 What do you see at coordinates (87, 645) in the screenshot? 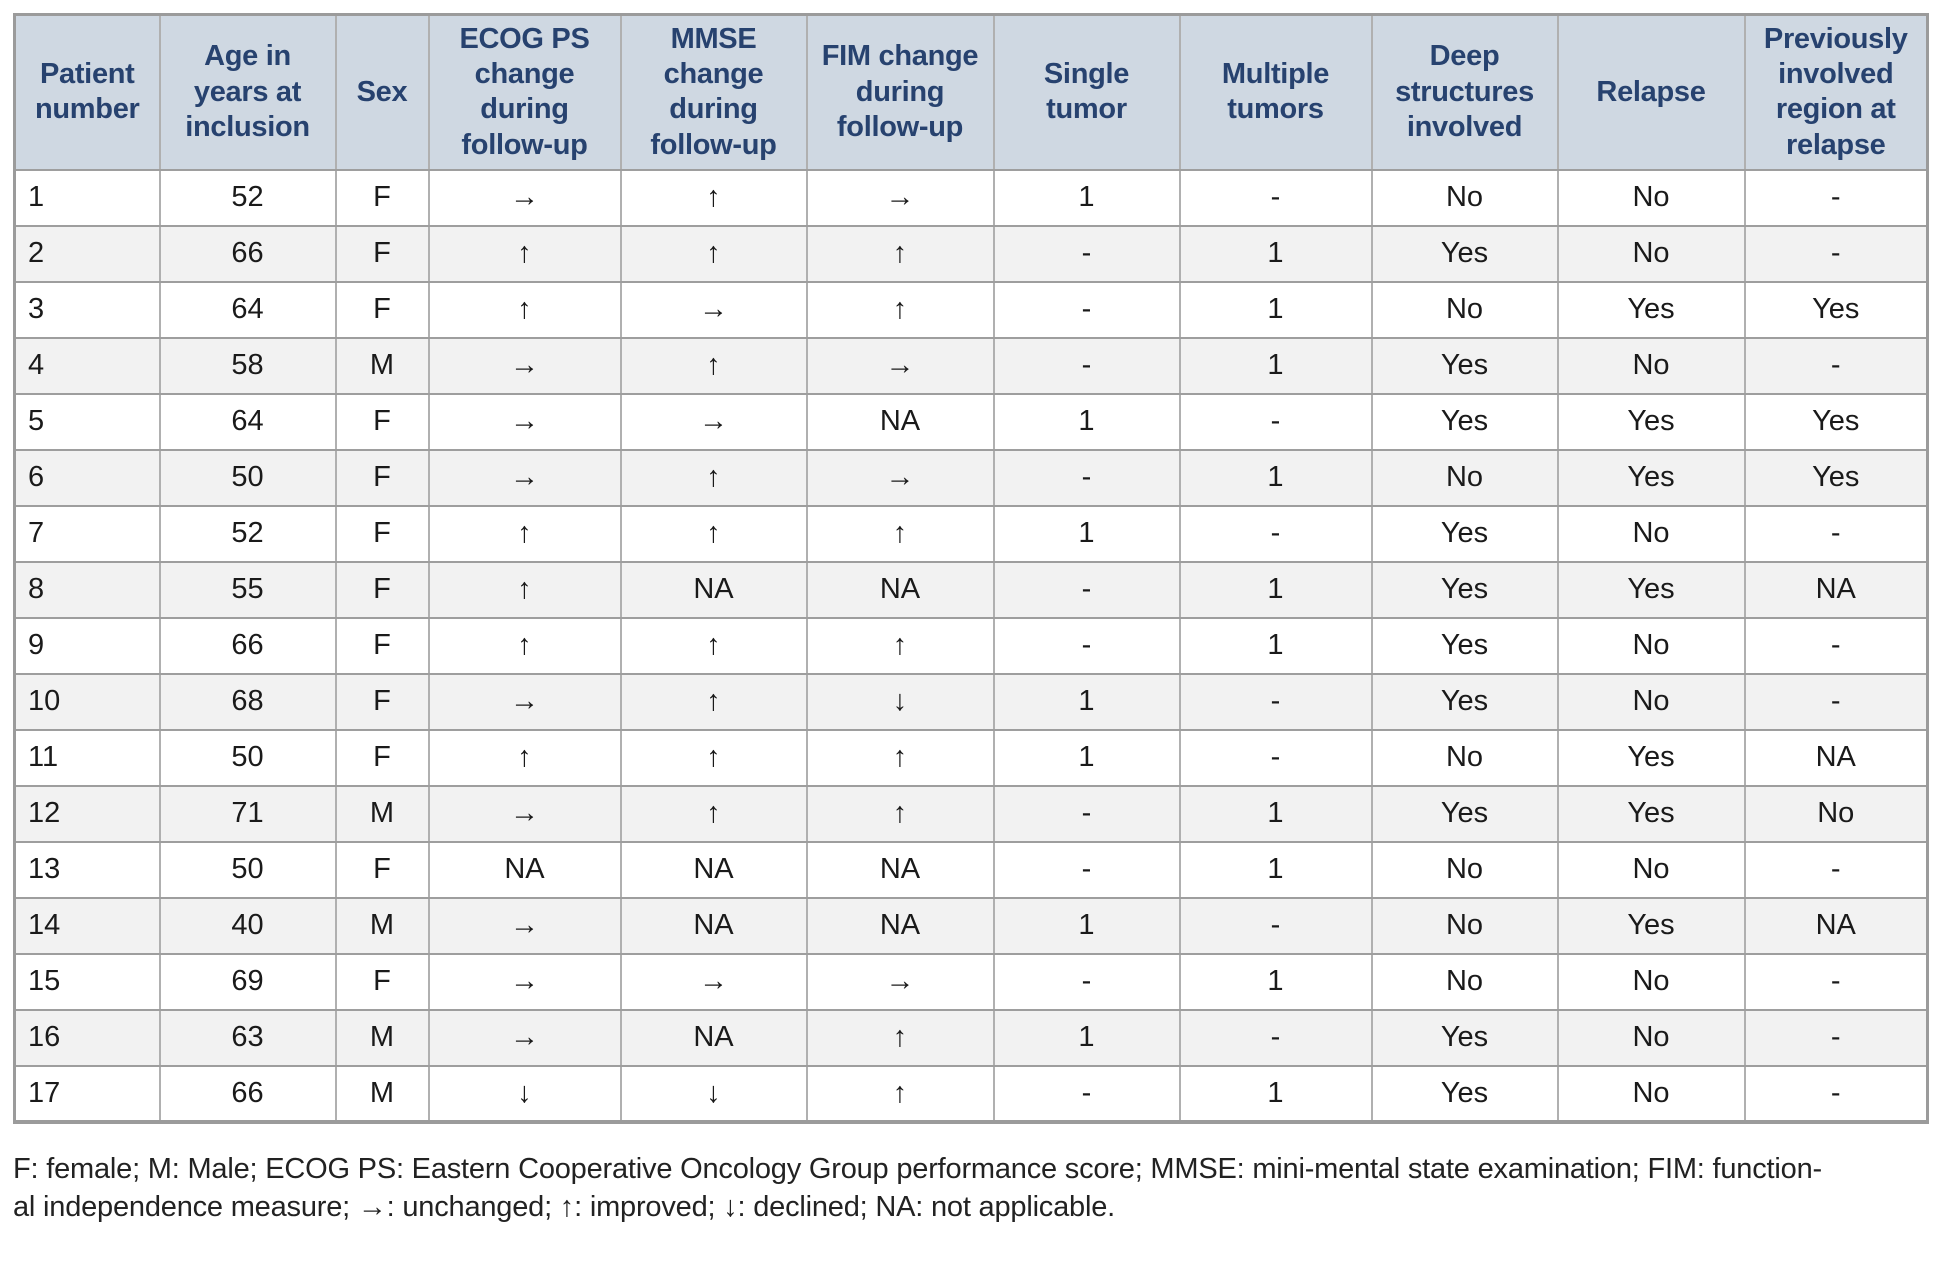
I see `cell-patient-number: 9` at bounding box center [87, 645].